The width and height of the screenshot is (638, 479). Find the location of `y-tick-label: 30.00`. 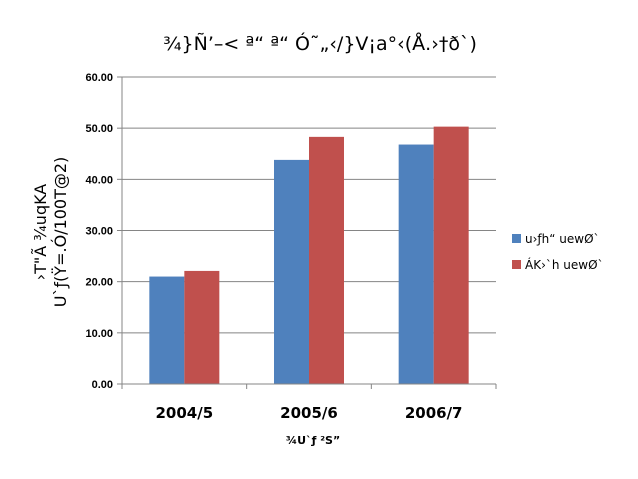

y-tick-label: 30.00 is located at coordinates (99, 232).